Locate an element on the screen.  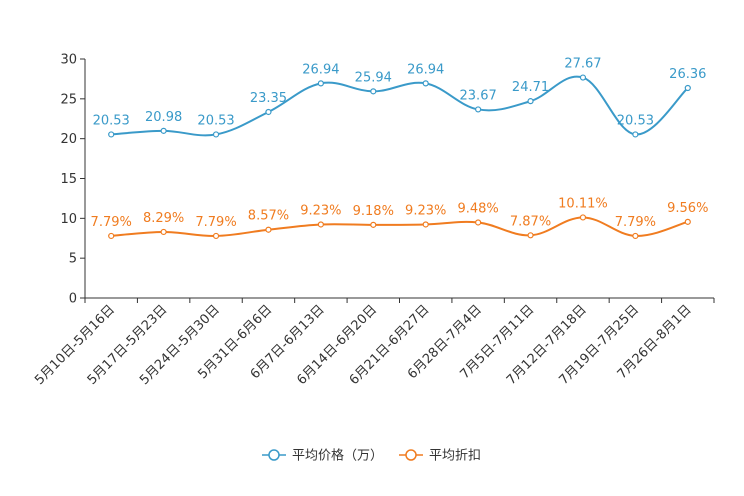
legend-label: 平均折扣 is located at coordinates (455, 456).